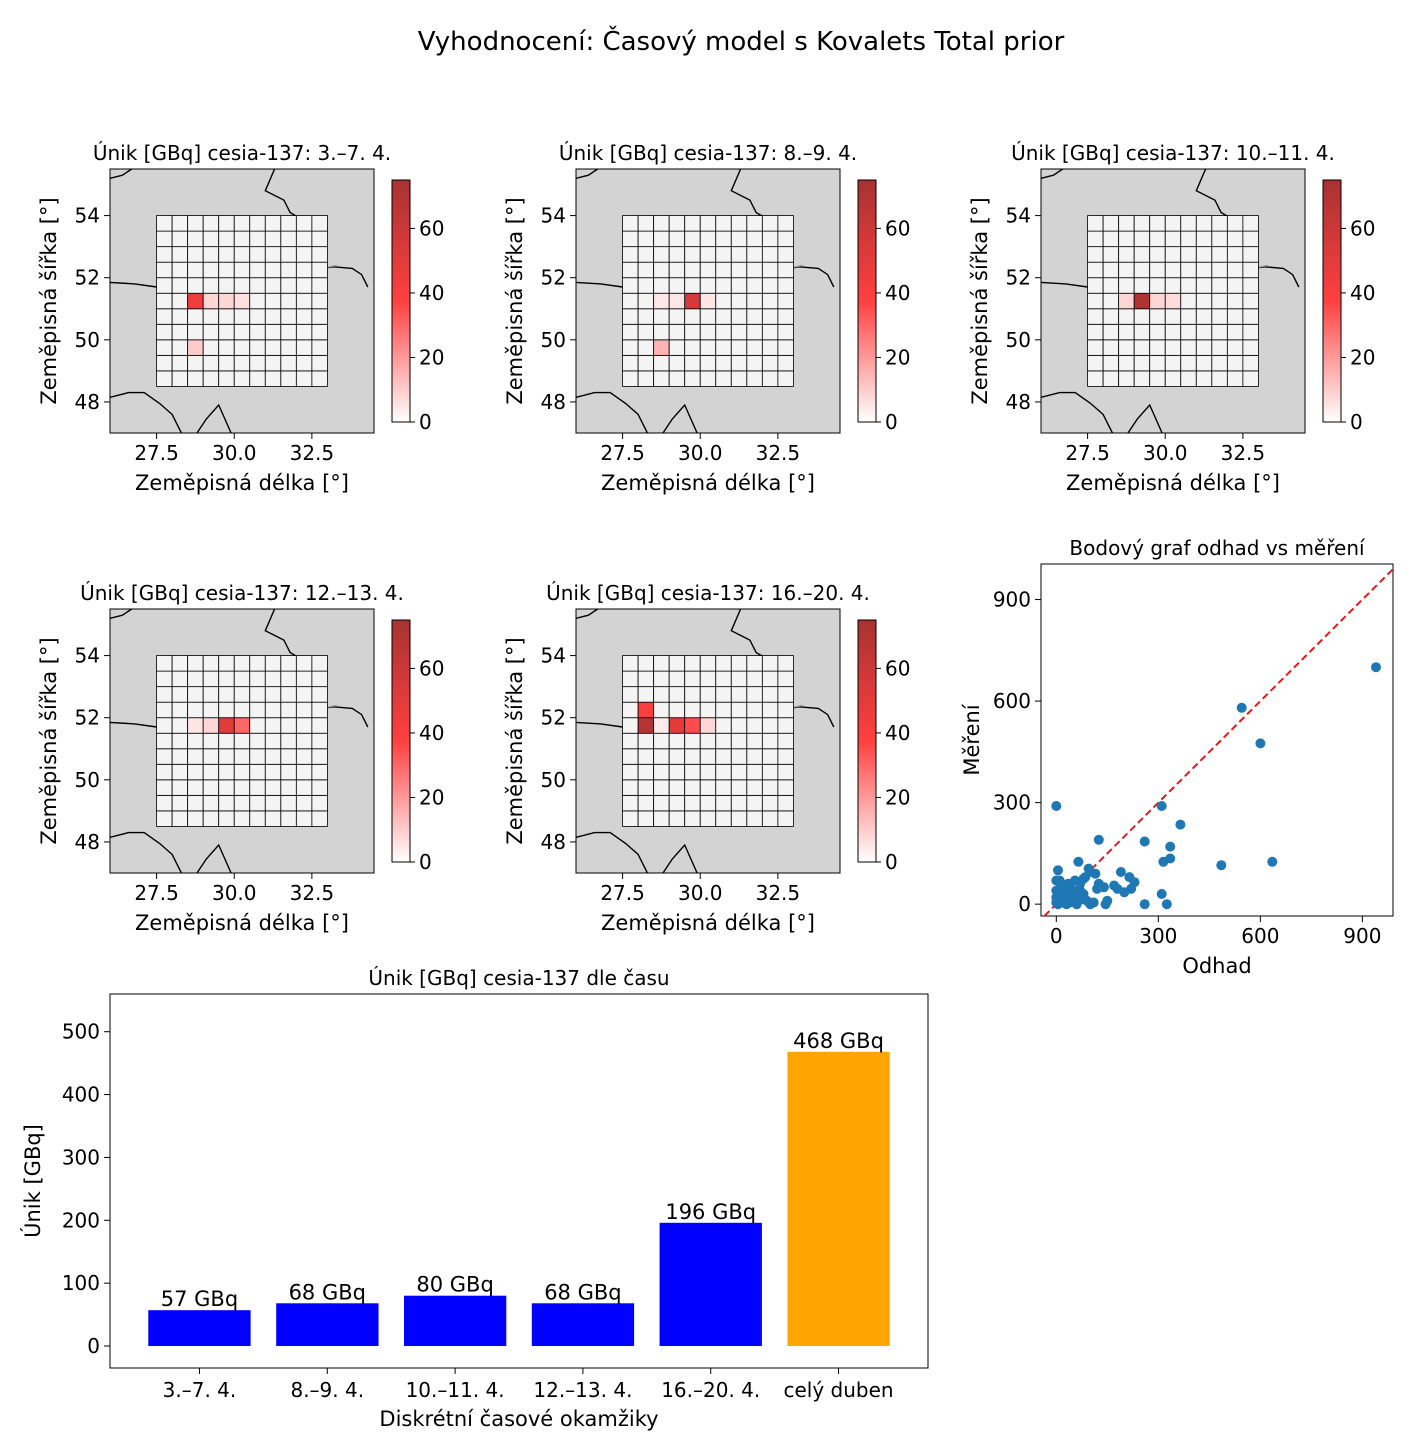 The image size is (1416, 1456). Describe the element at coordinates (1058, 870) in the screenshot. I see `scatter-point` at that location.